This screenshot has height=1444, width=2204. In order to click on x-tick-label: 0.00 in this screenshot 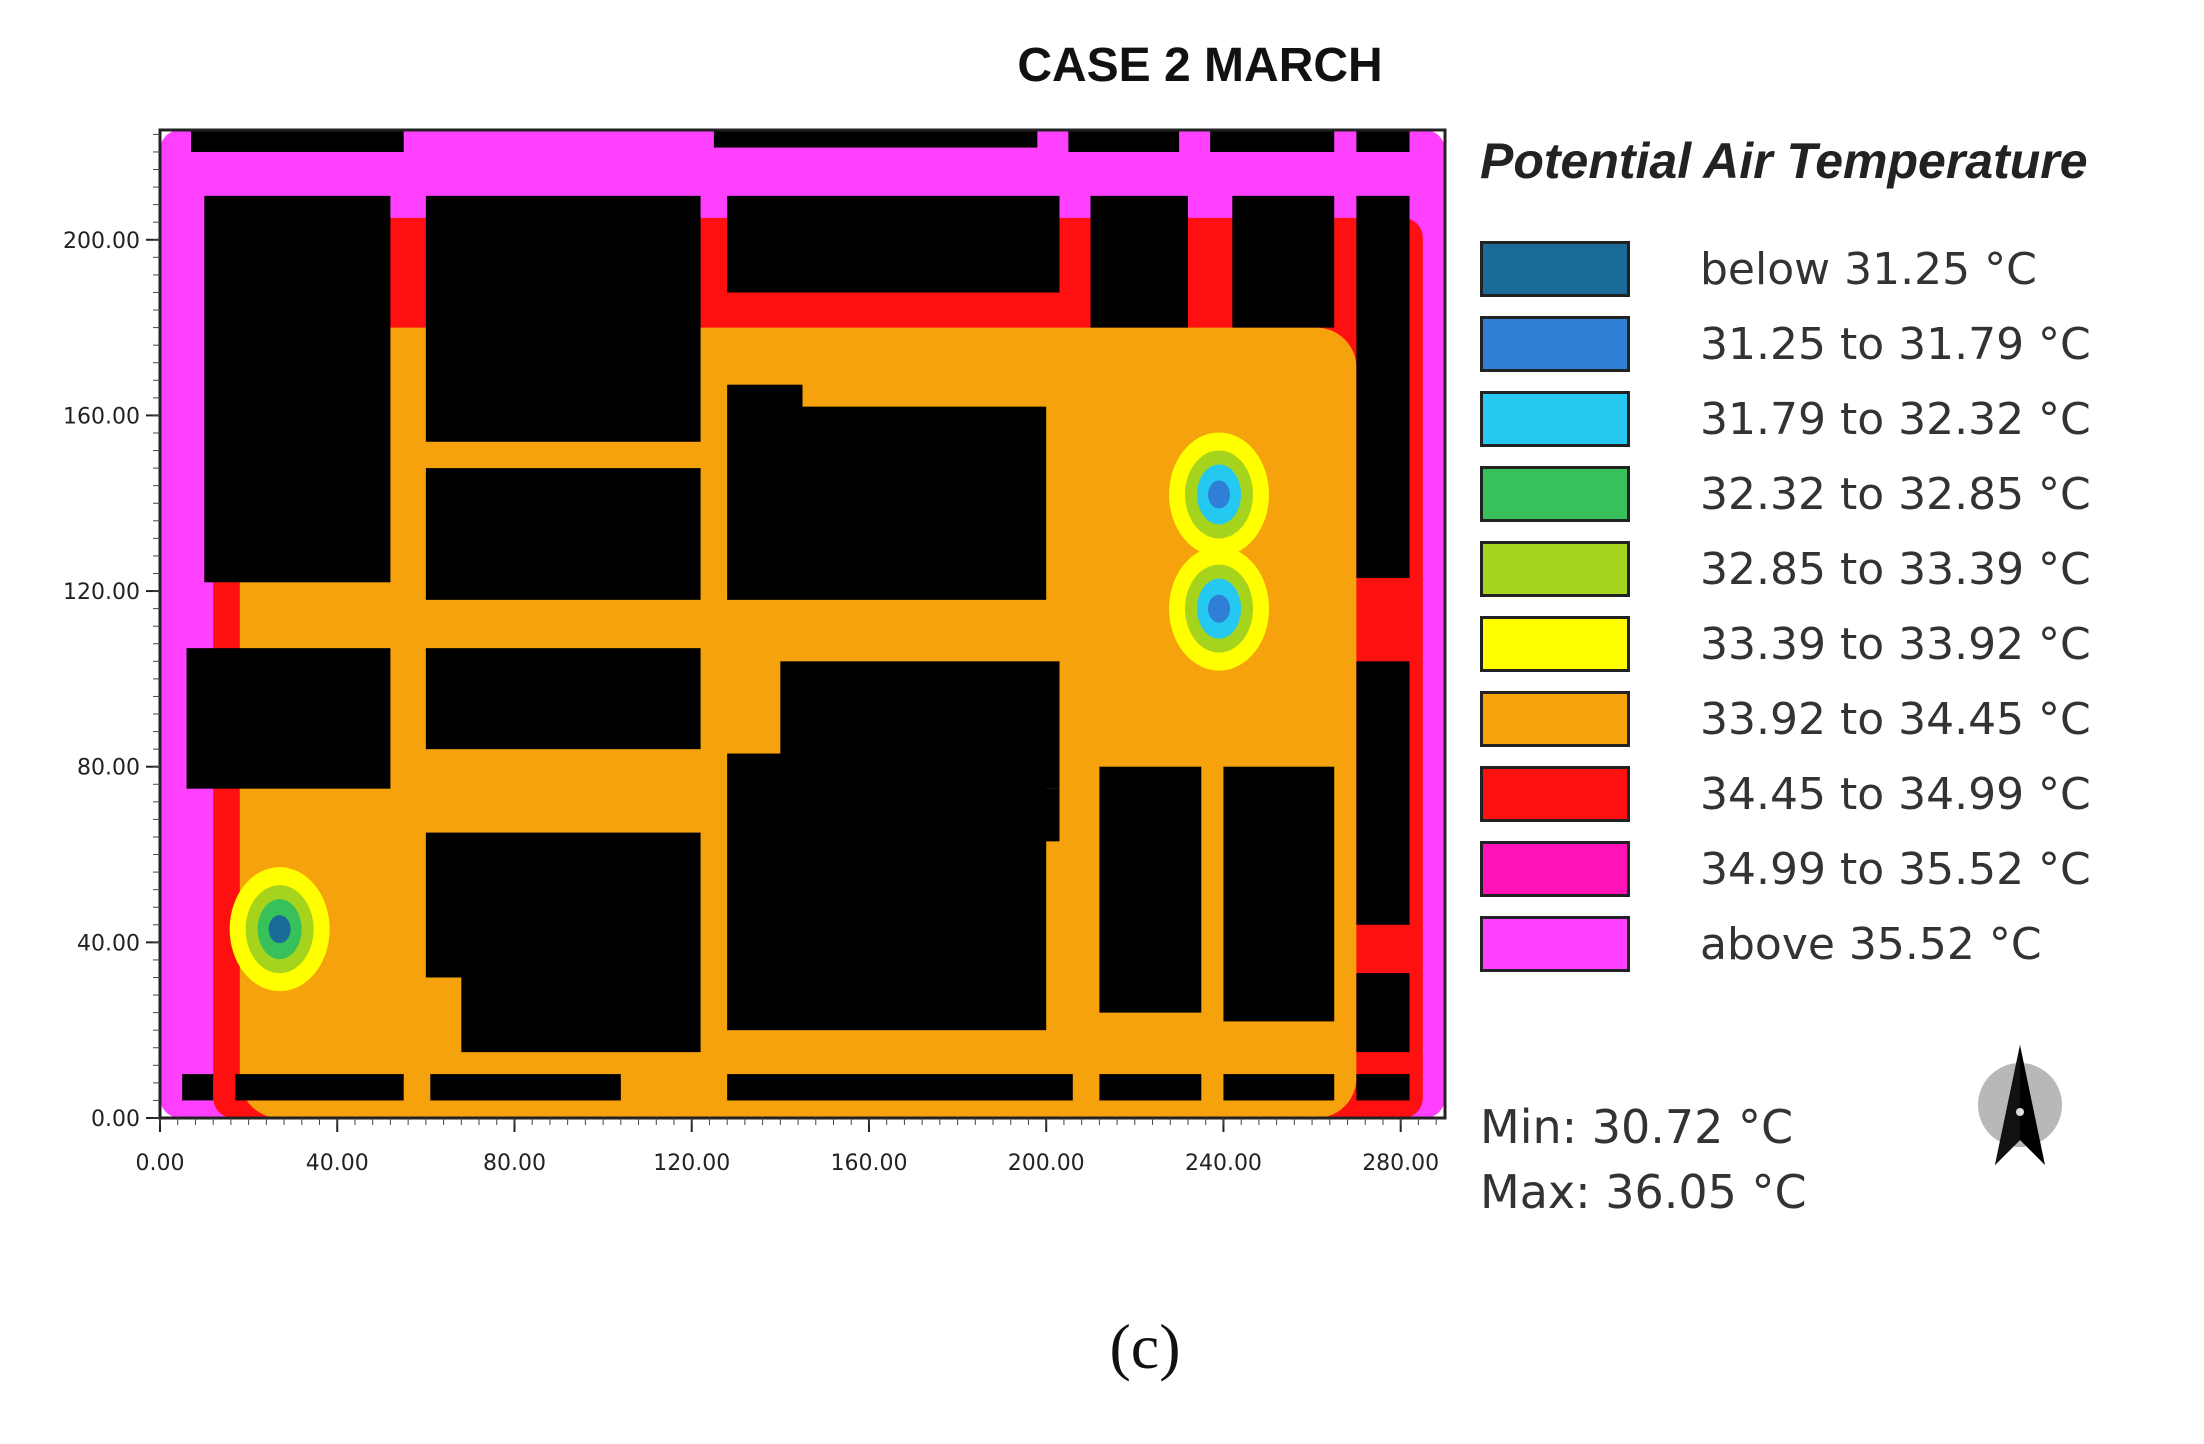, I will do `click(160, 1163)`.